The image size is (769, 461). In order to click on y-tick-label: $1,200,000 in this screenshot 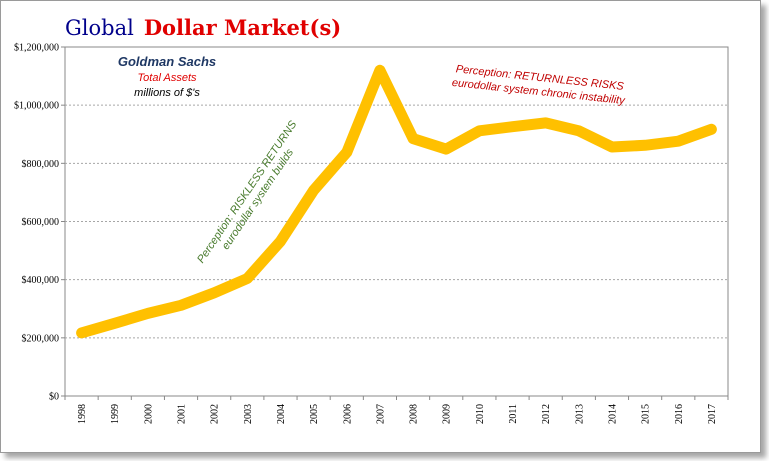, I will do `click(36, 48)`.